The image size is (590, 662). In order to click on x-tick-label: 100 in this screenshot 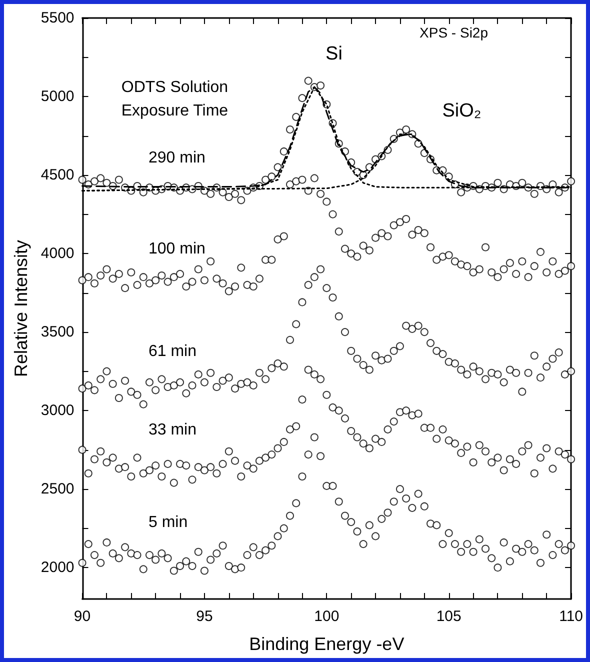, I will do `click(327, 616)`.